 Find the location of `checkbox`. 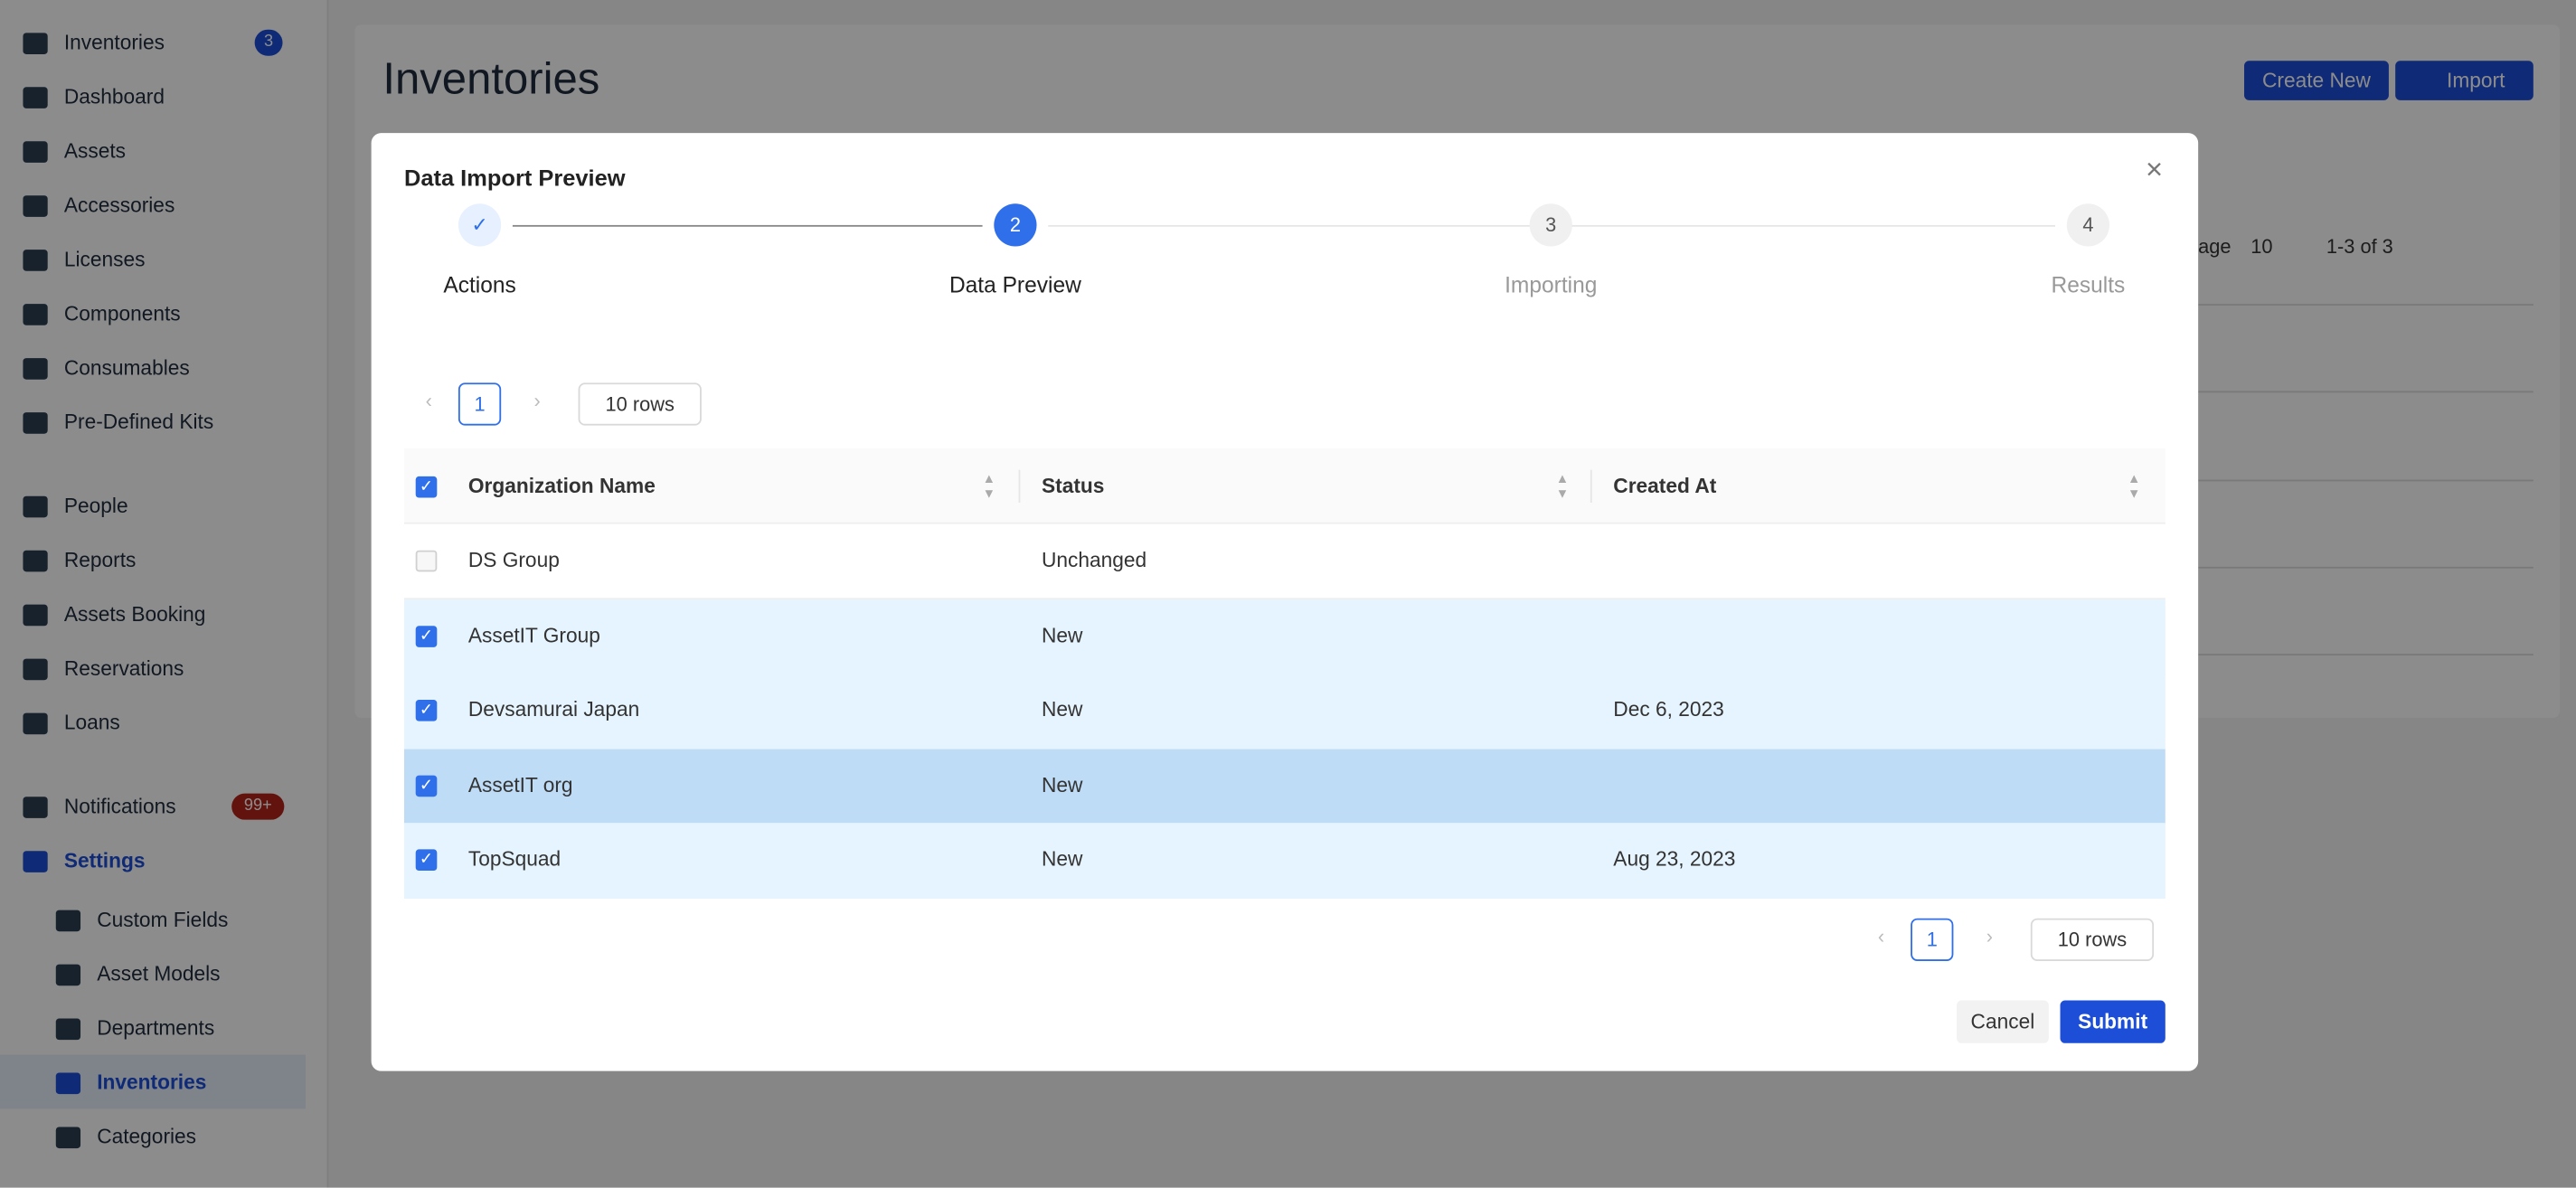

checkbox is located at coordinates (426, 561).